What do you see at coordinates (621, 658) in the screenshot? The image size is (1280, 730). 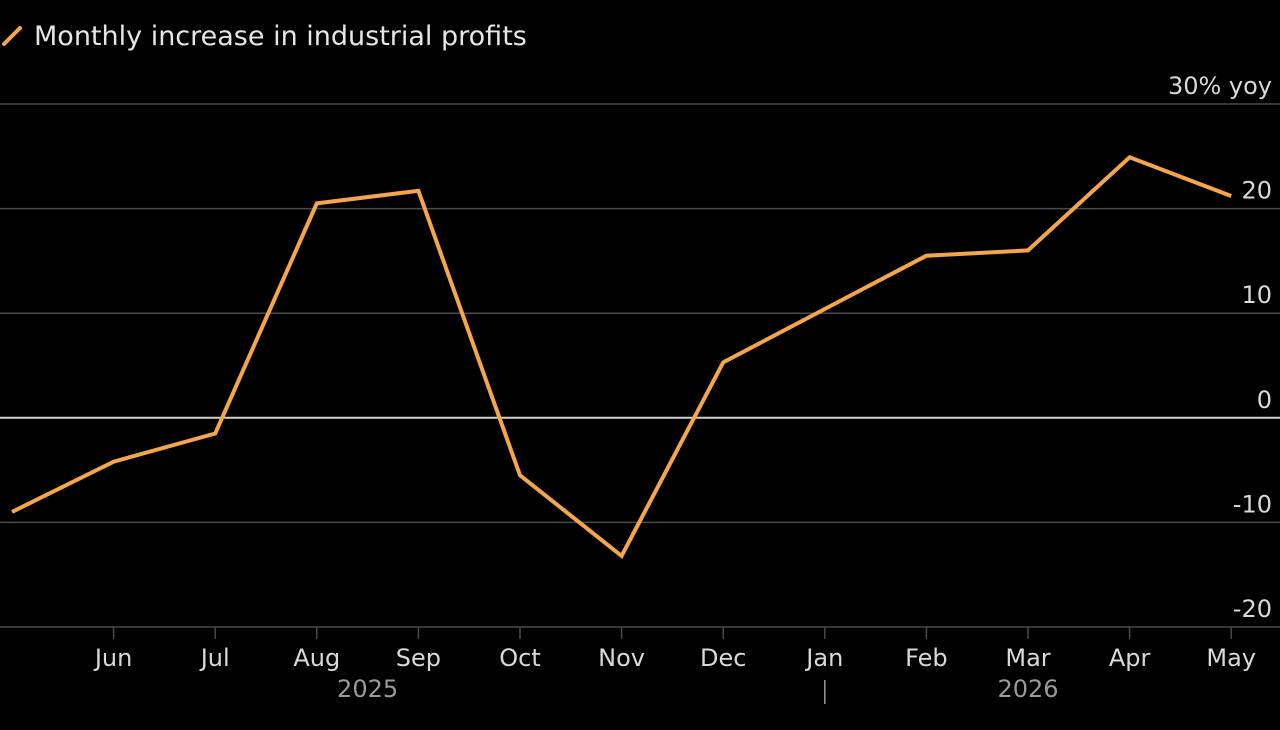 I see `x-tick-label: Nov` at bounding box center [621, 658].